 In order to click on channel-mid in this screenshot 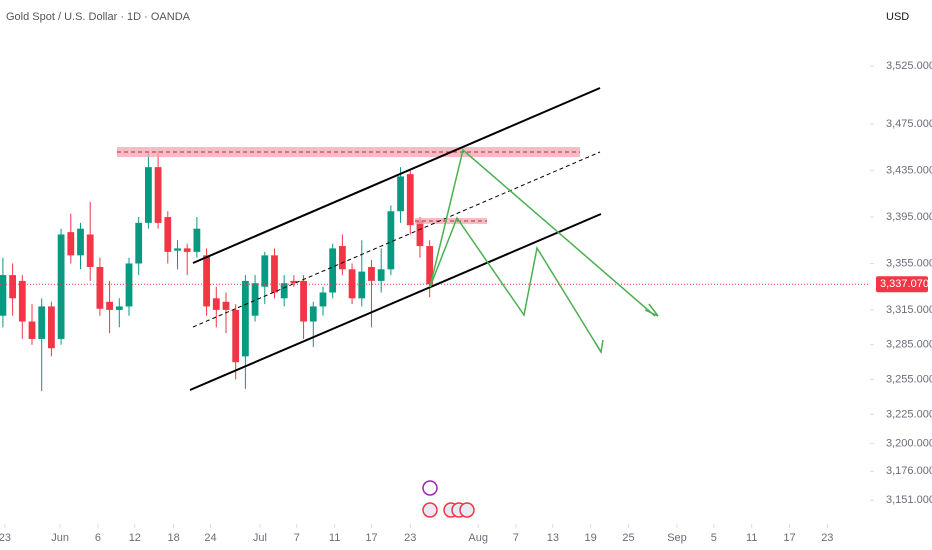, I will do `click(396, 239)`.